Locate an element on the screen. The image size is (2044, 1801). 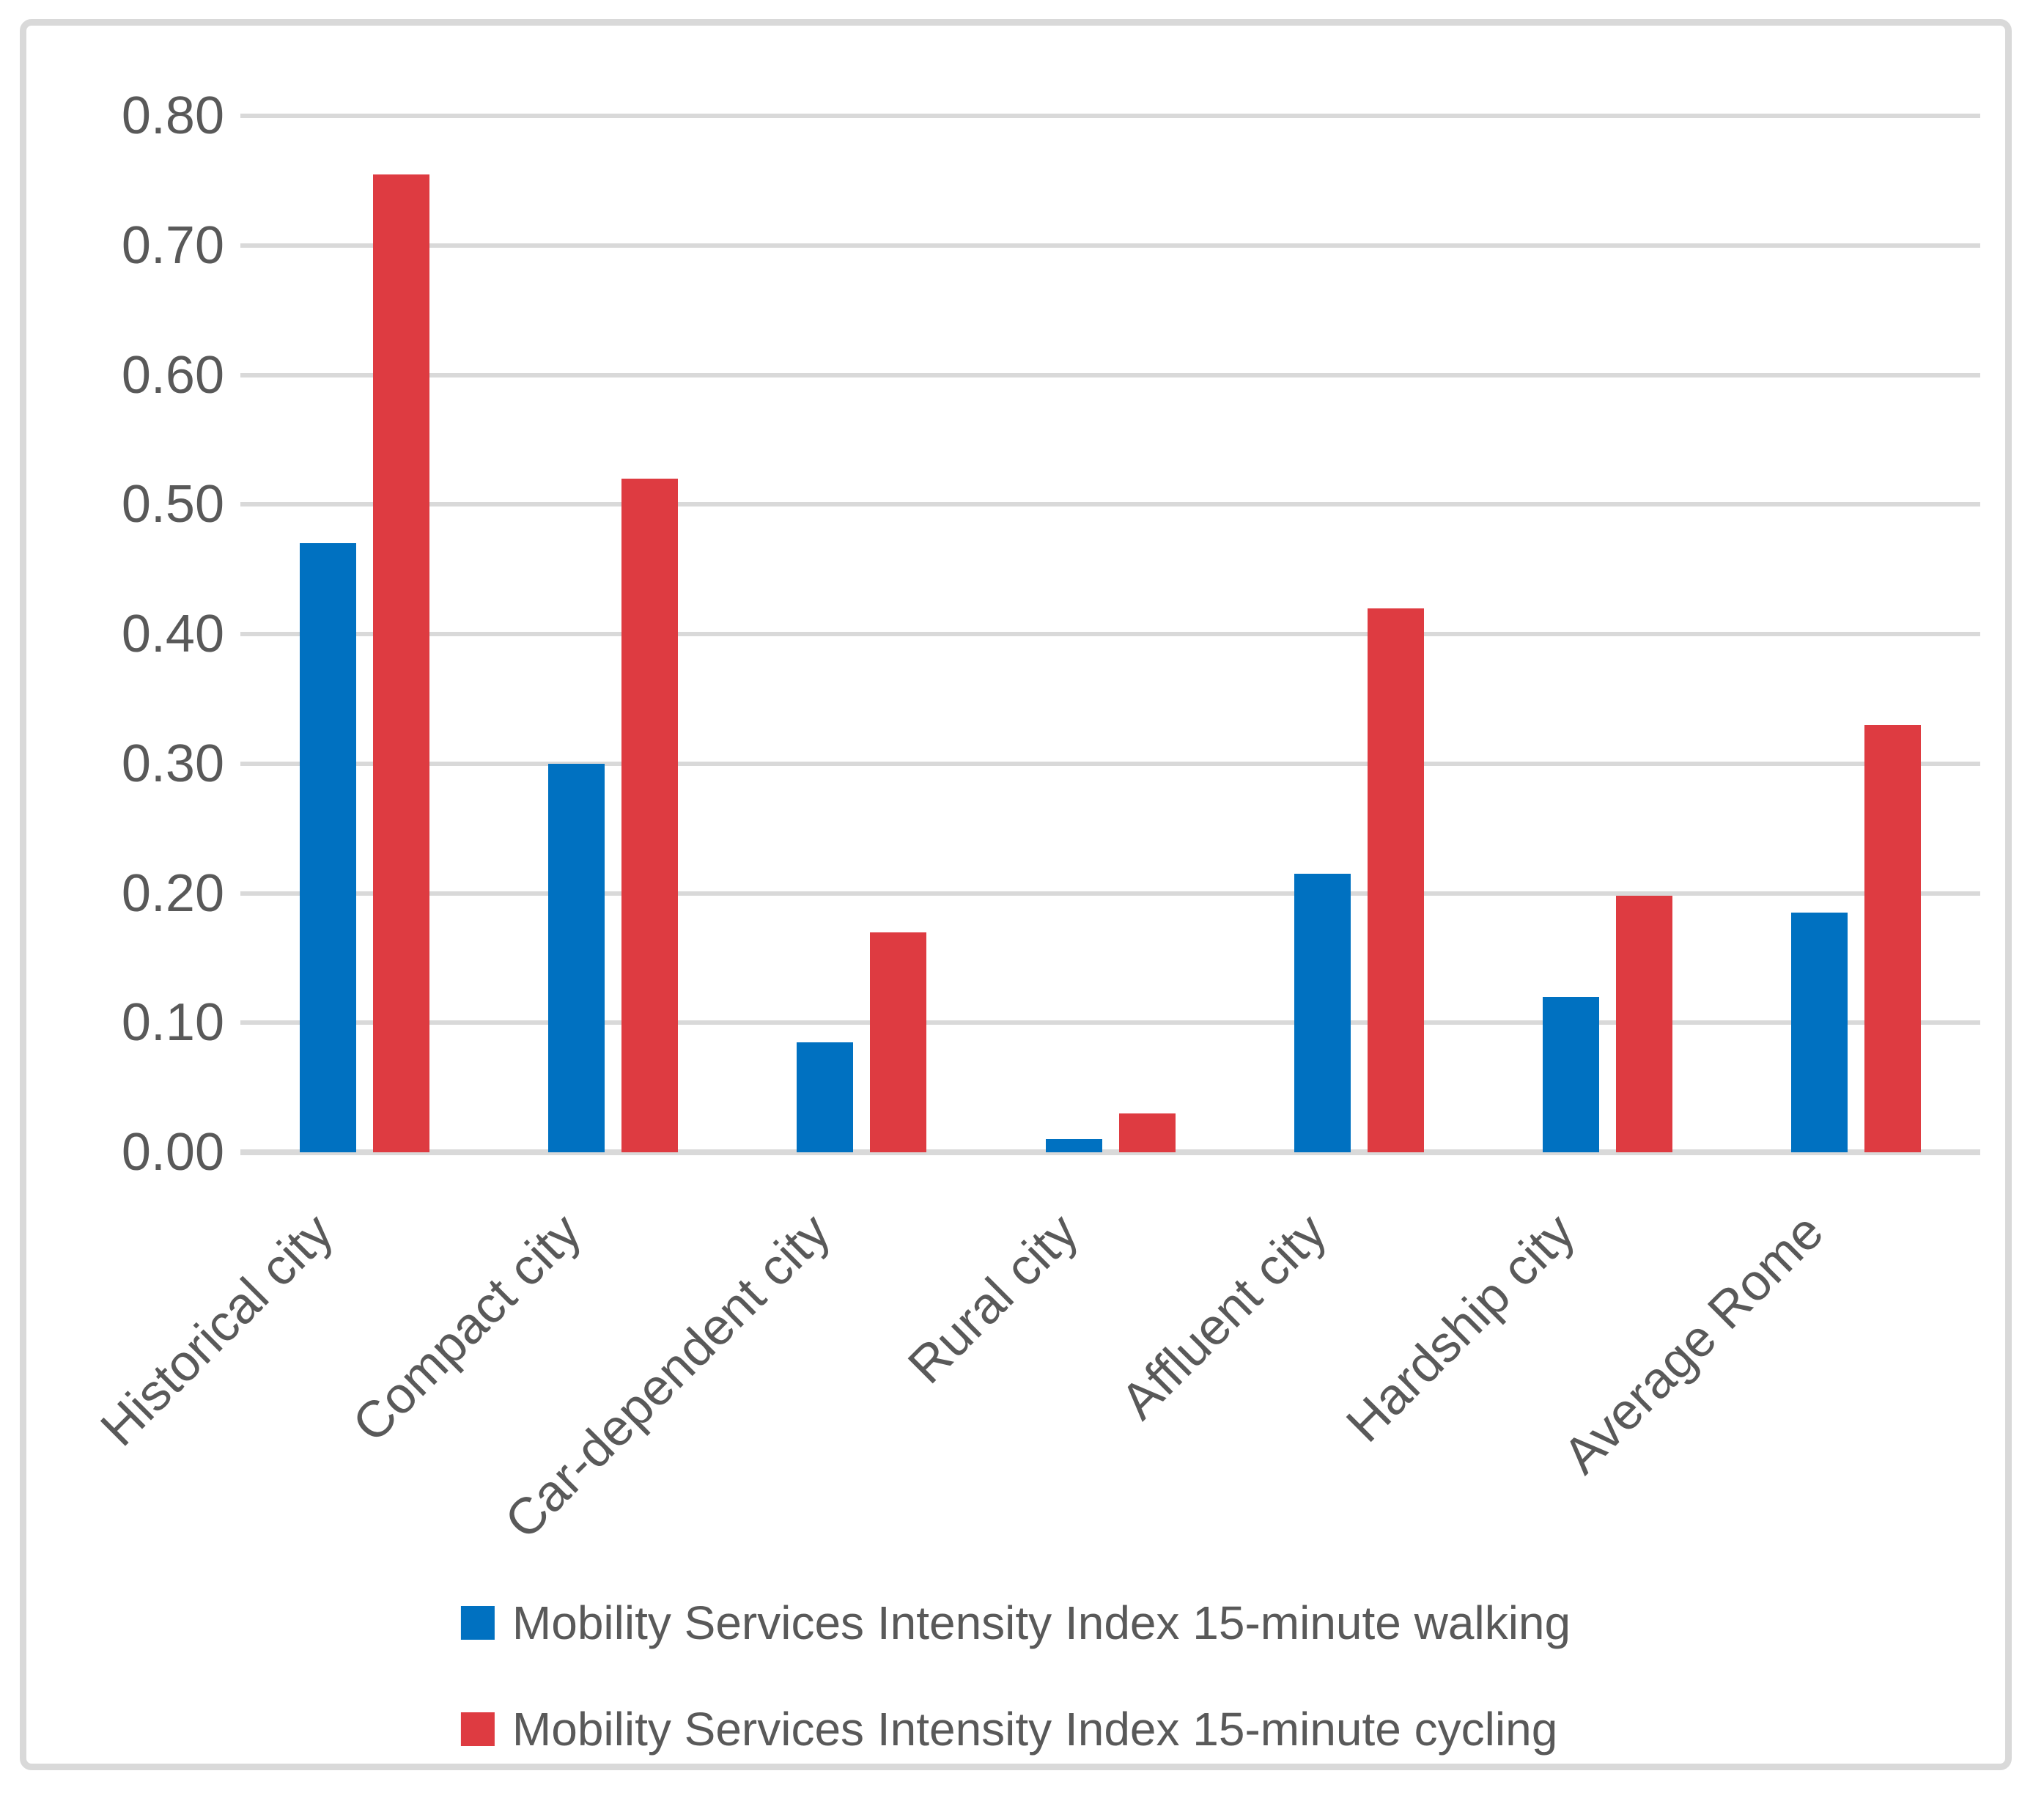
y-tick-label: 0.10 is located at coordinates (172, 1022).